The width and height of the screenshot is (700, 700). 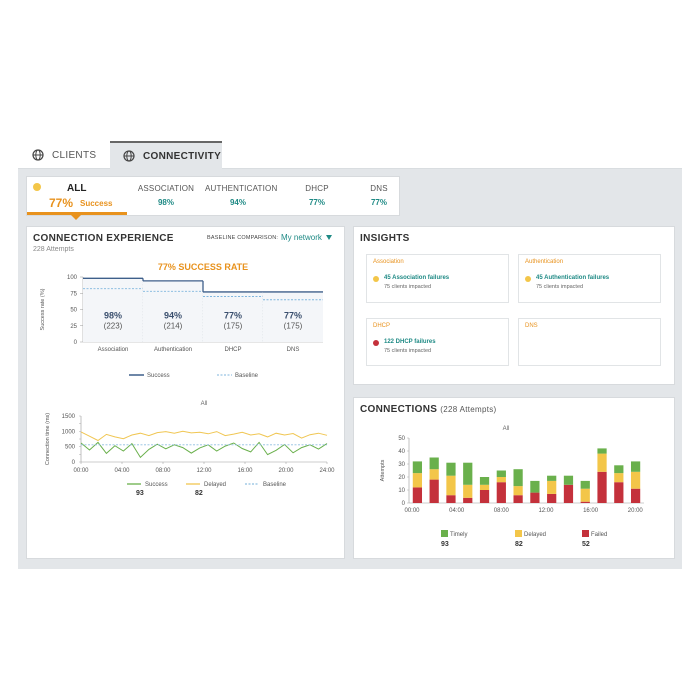 I want to click on legend-success-label: Success, so click(x=158, y=376).